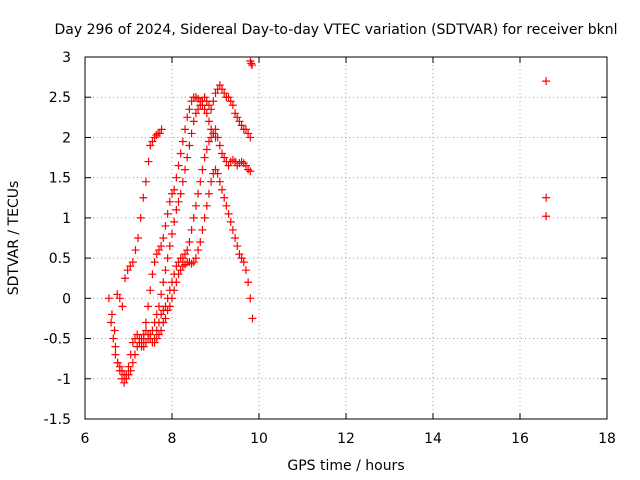 This screenshot has height=480, width=640. What do you see at coordinates (66, 58) in the screenshot?
I see `y-tick-label: 3` at bounding box center [66, 58].